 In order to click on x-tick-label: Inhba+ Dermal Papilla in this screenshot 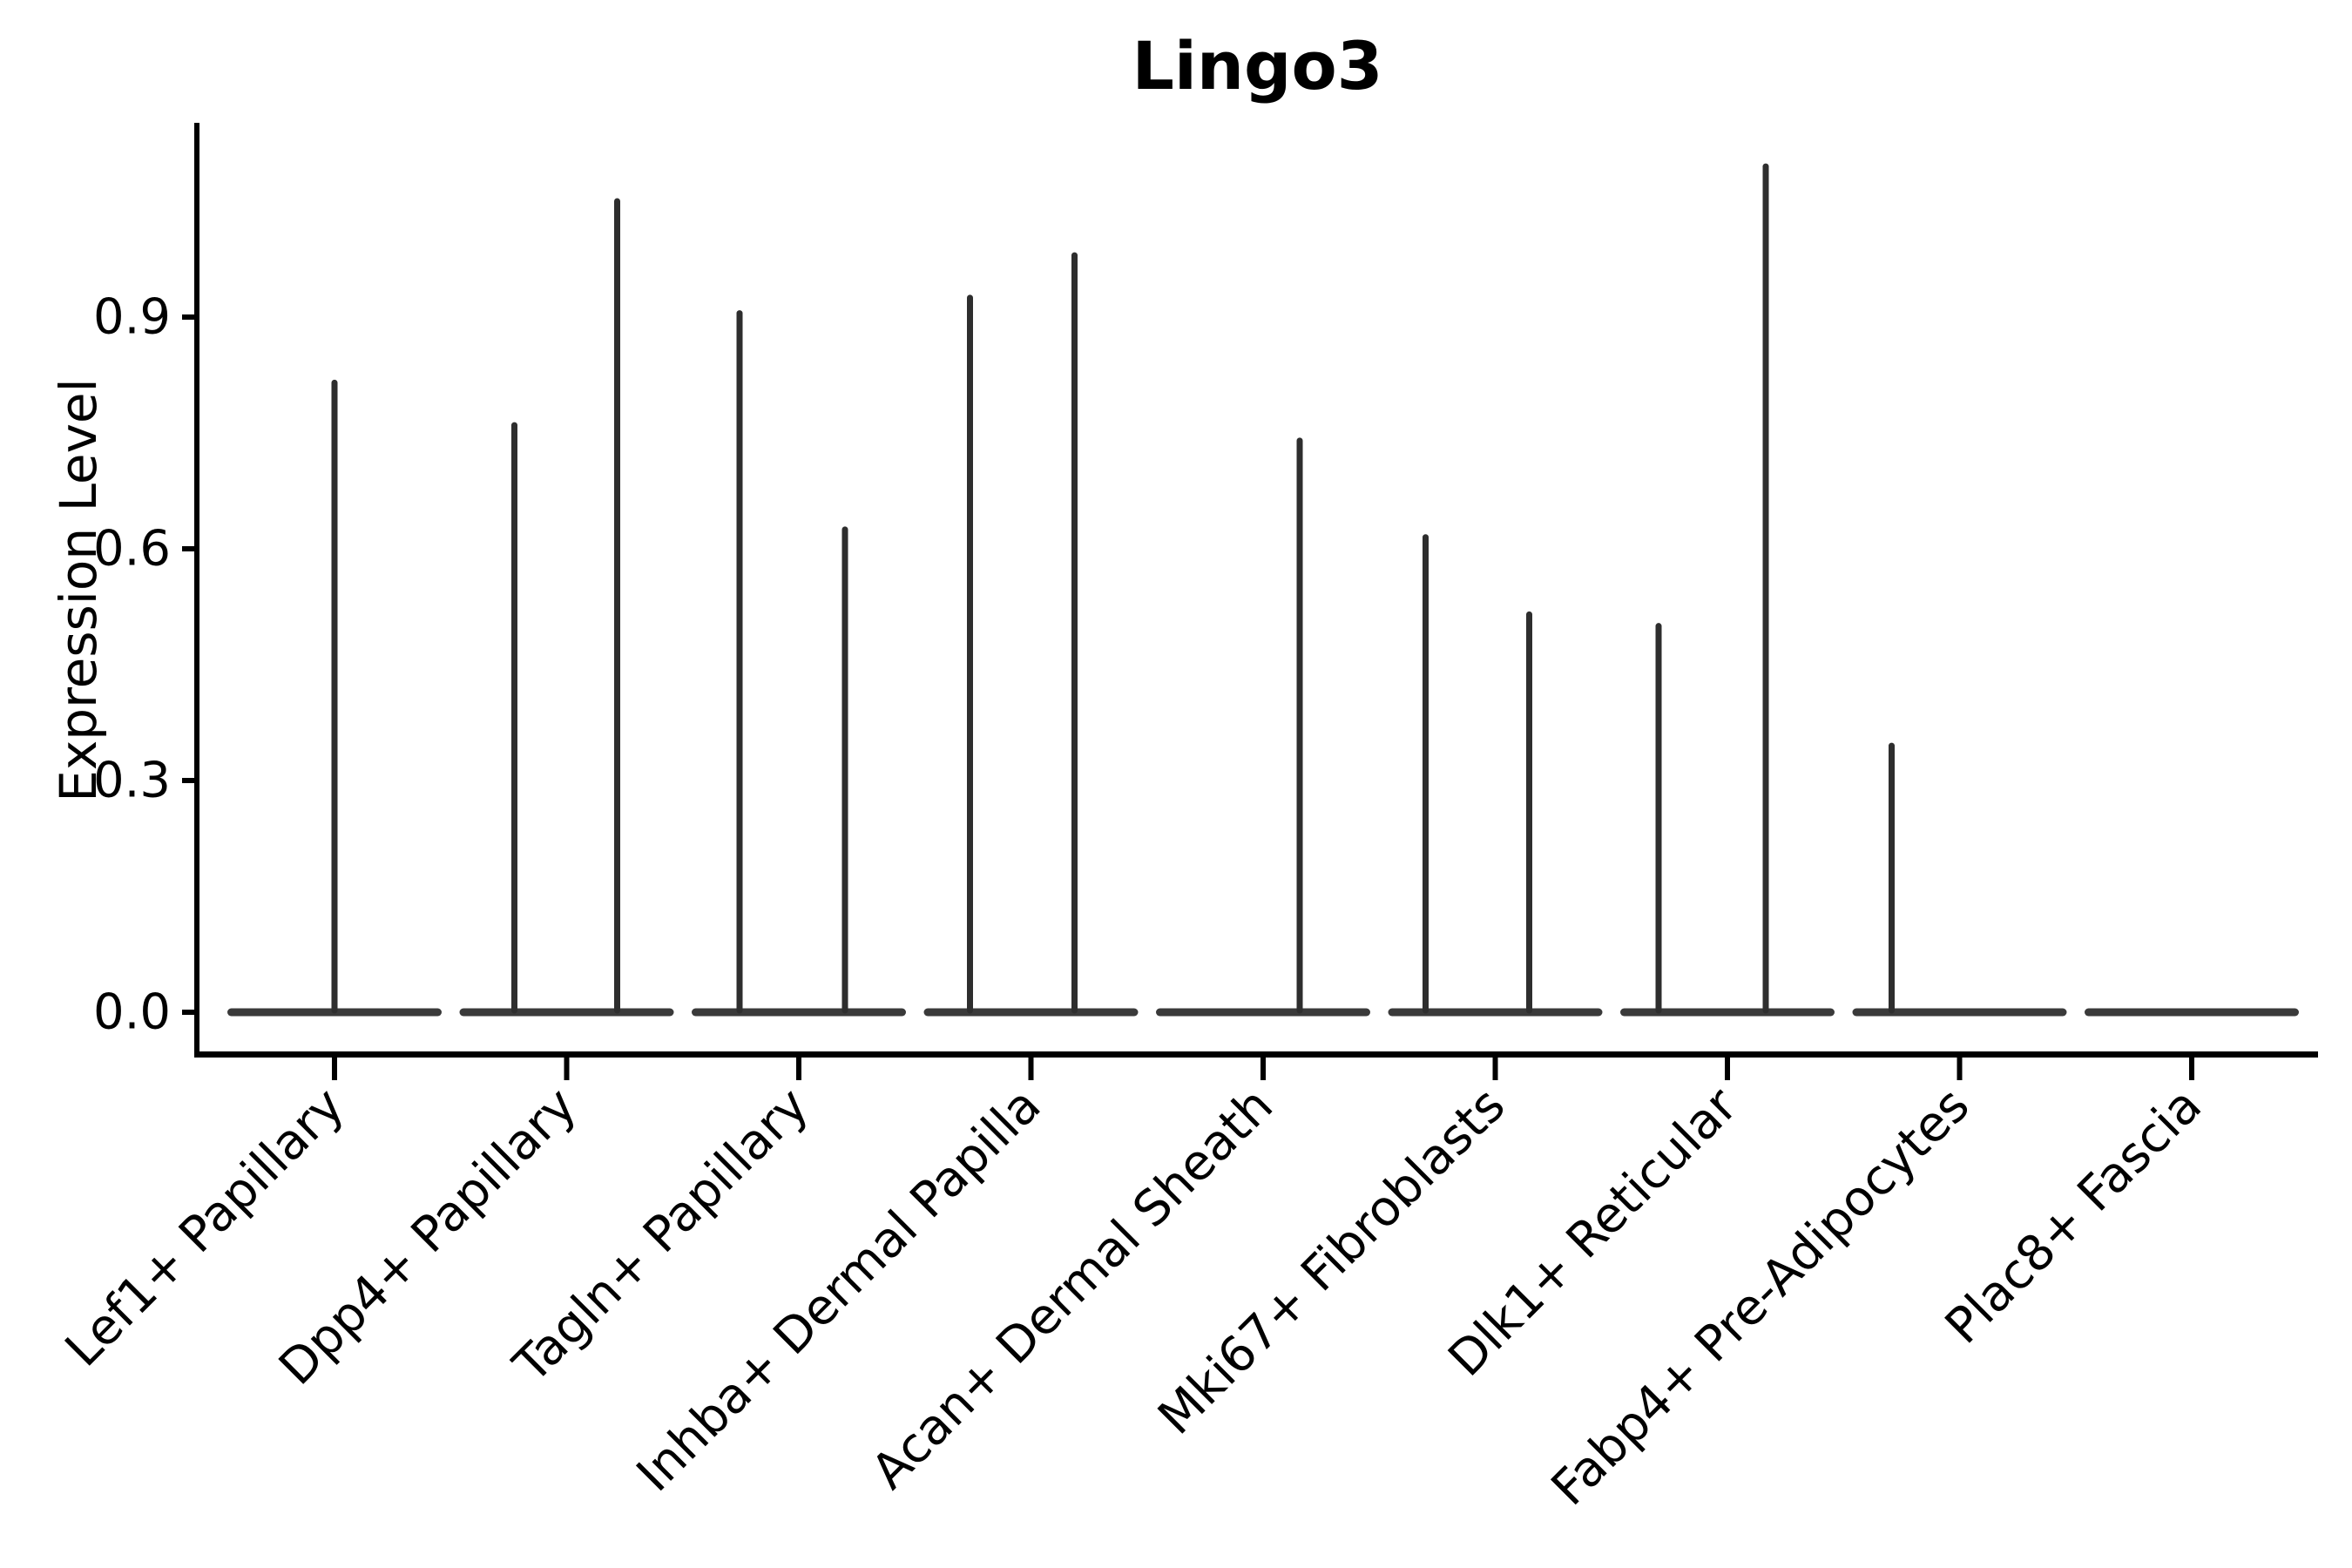, I will do `click(839, 1290)`.